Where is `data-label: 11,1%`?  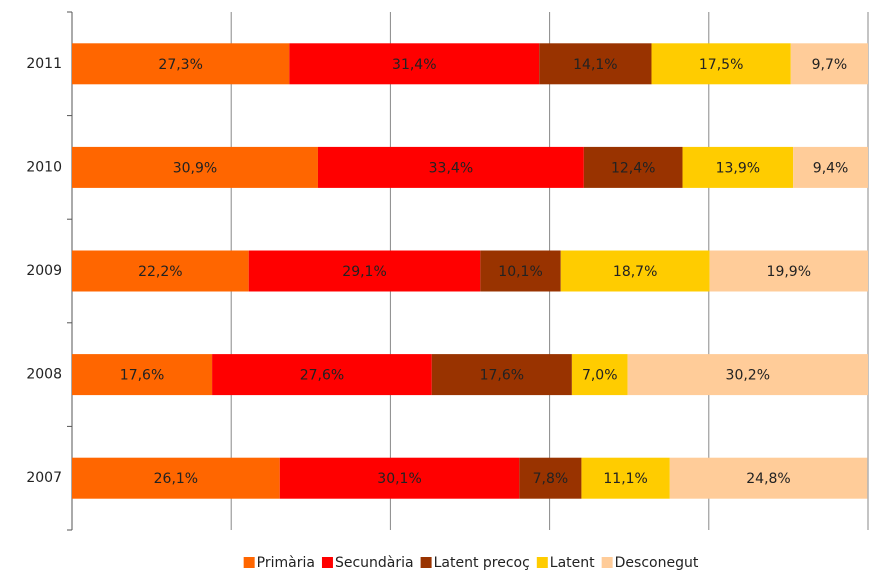 data-label: 11,1% is located at coordinates (625, 479).